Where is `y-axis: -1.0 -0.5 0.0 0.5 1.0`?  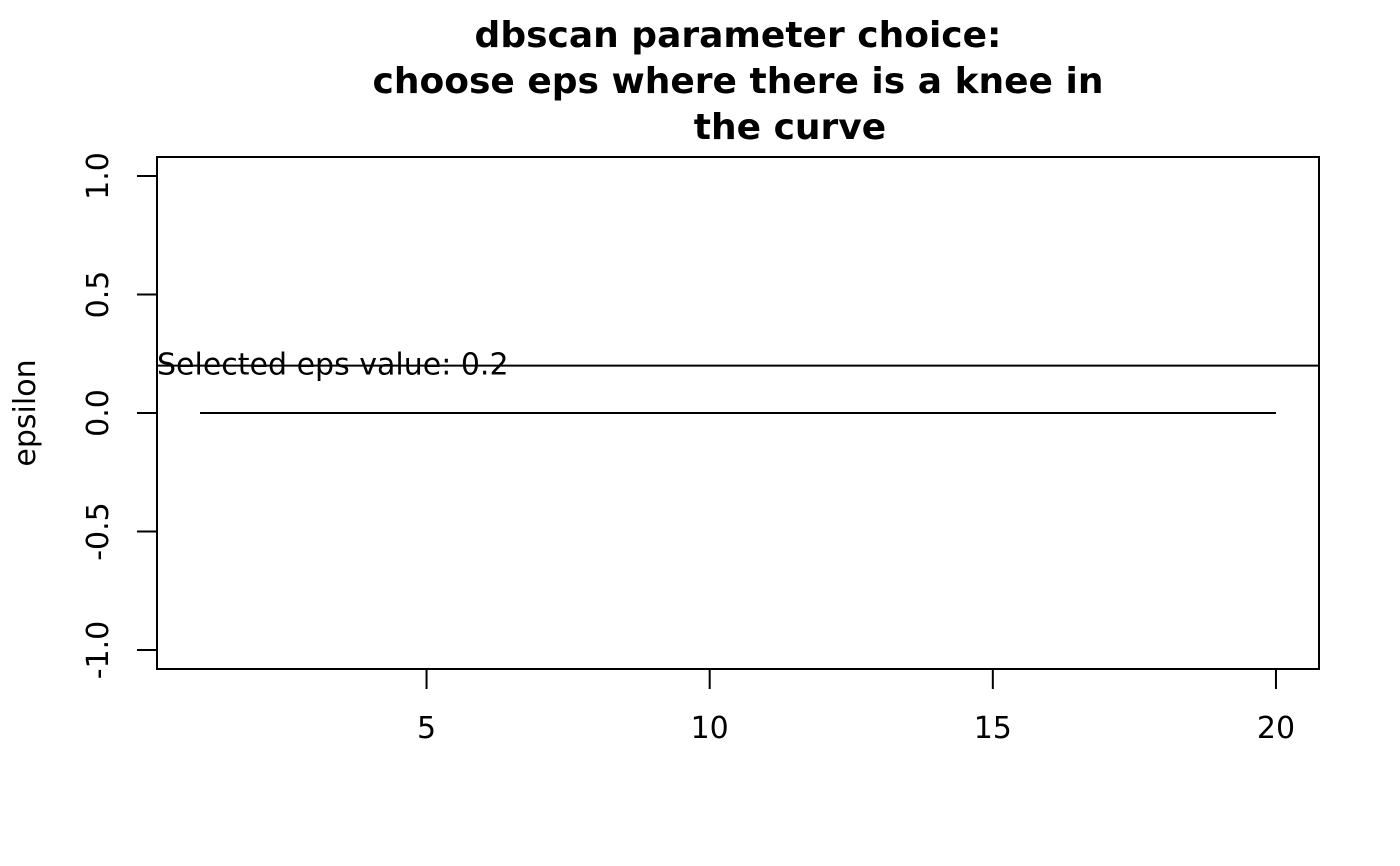
y-axis: -1.0 -0.5 0.0 0.5 1.0 is located at coordinates (119, 416).